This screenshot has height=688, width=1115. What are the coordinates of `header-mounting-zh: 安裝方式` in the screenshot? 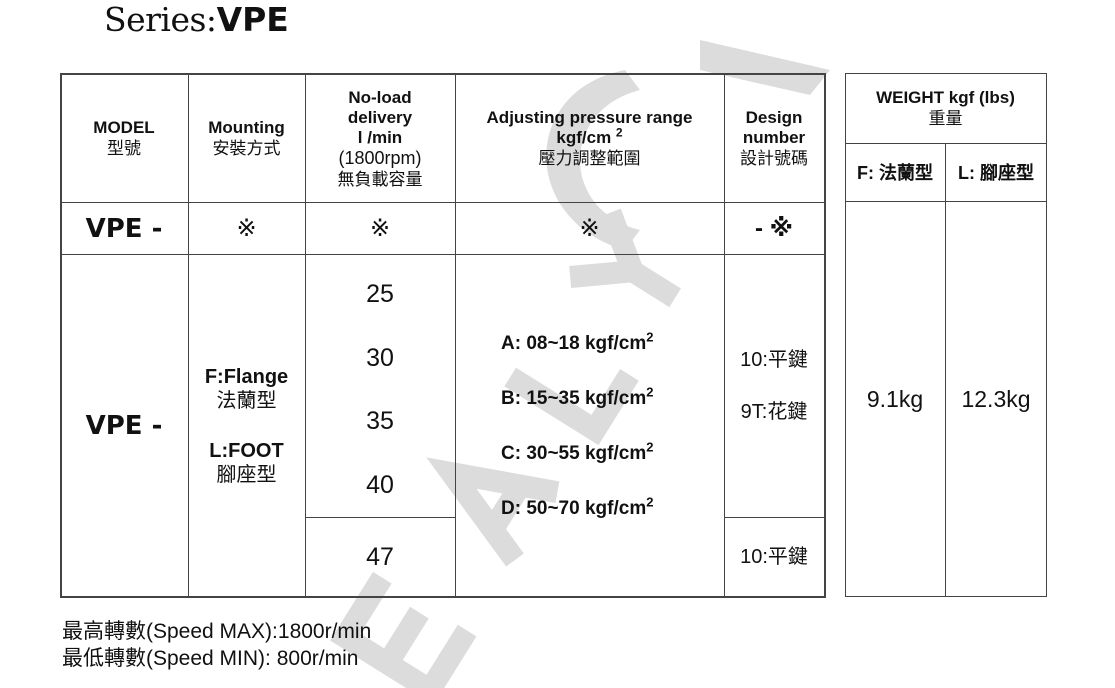 It's located at (246, 148).